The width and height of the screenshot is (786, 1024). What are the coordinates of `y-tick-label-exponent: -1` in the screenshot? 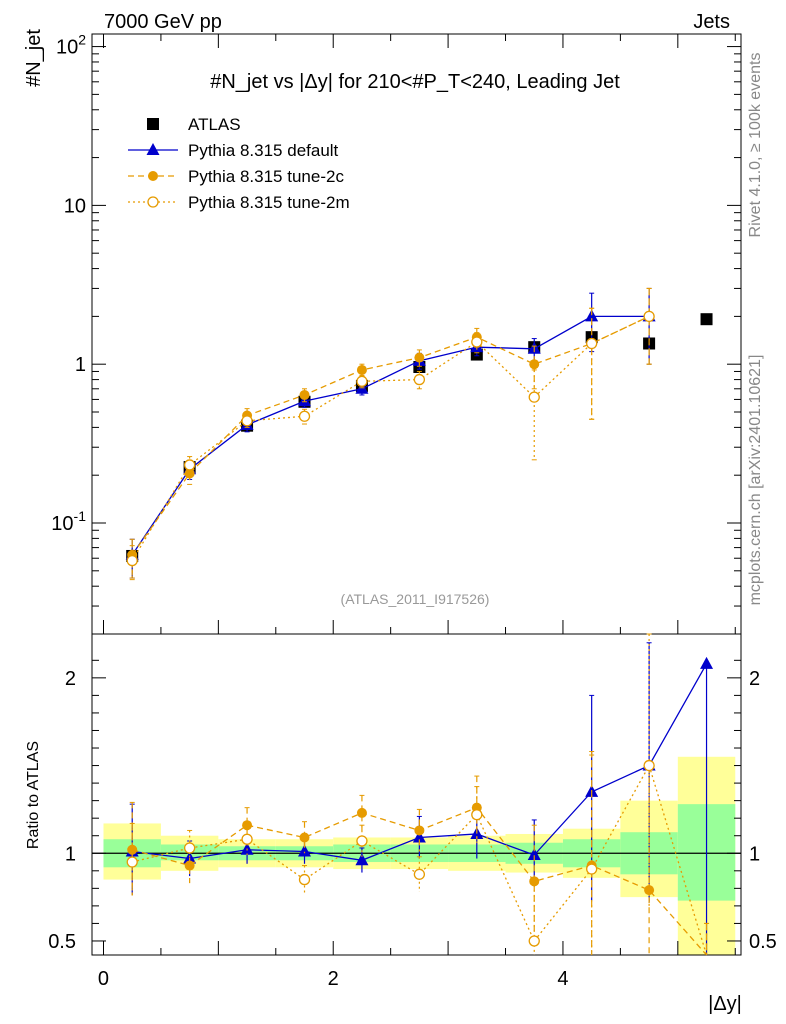 It's located at (80, 516).